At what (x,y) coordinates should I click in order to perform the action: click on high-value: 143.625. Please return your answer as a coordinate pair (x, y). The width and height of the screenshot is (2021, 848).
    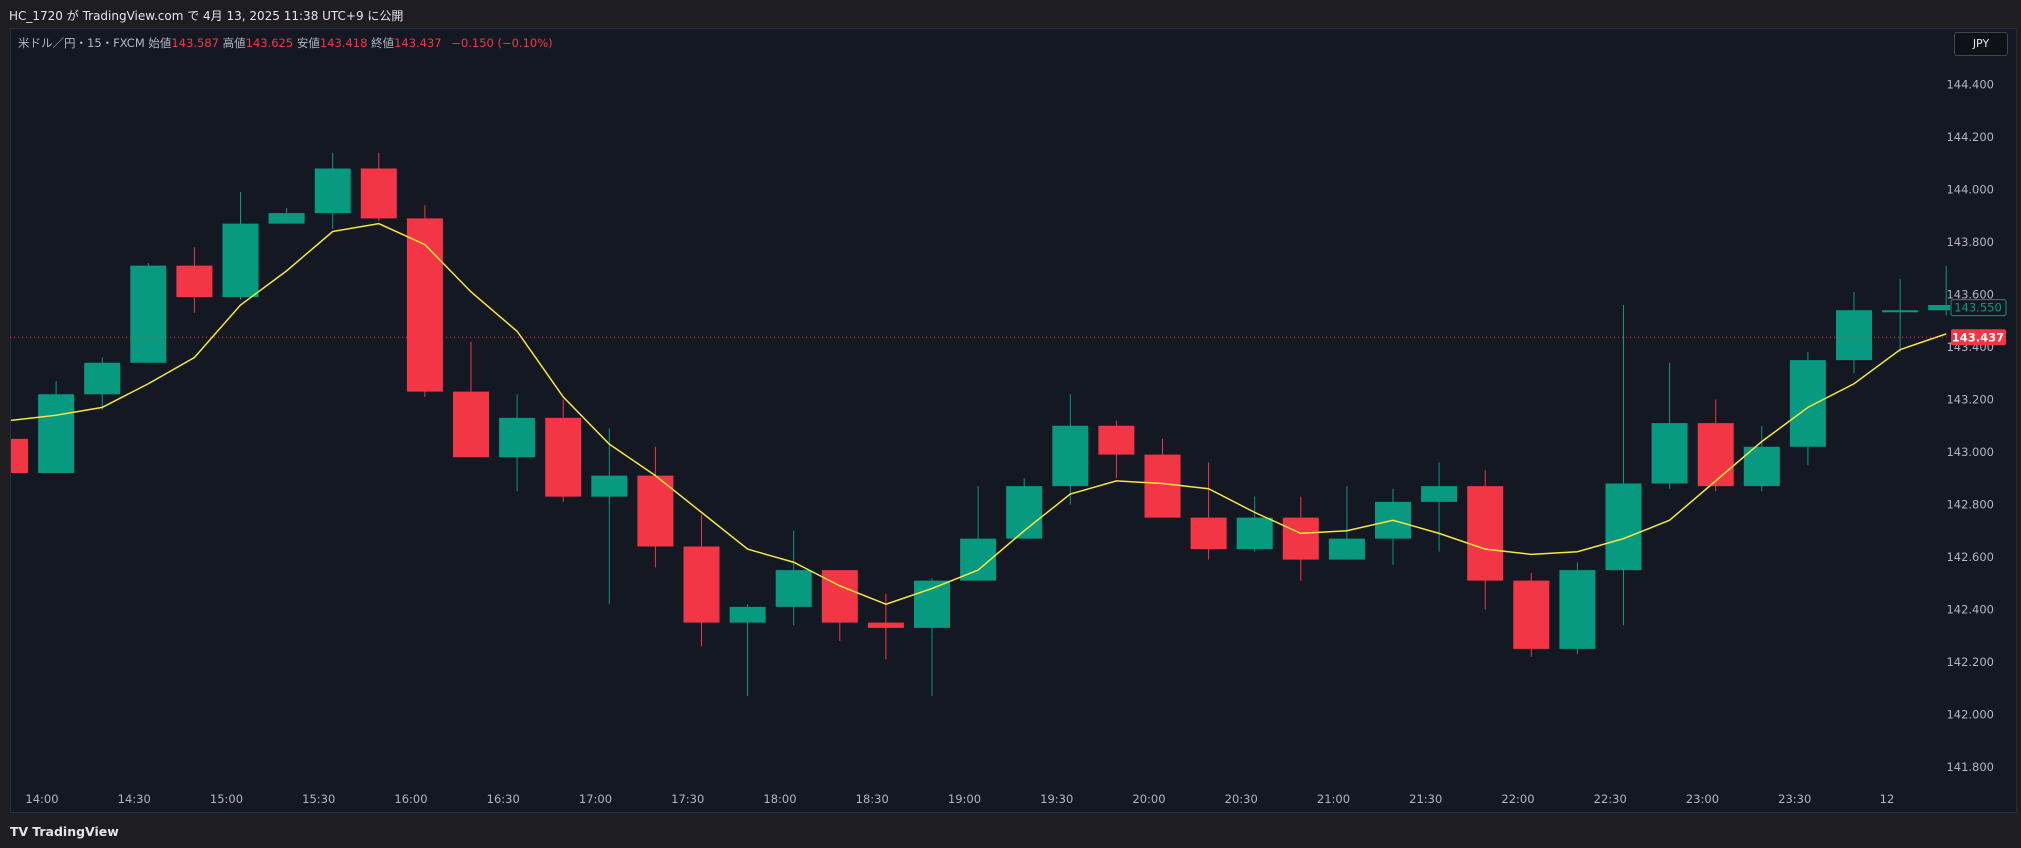
    Looking at the image, I should click on (269, 43).